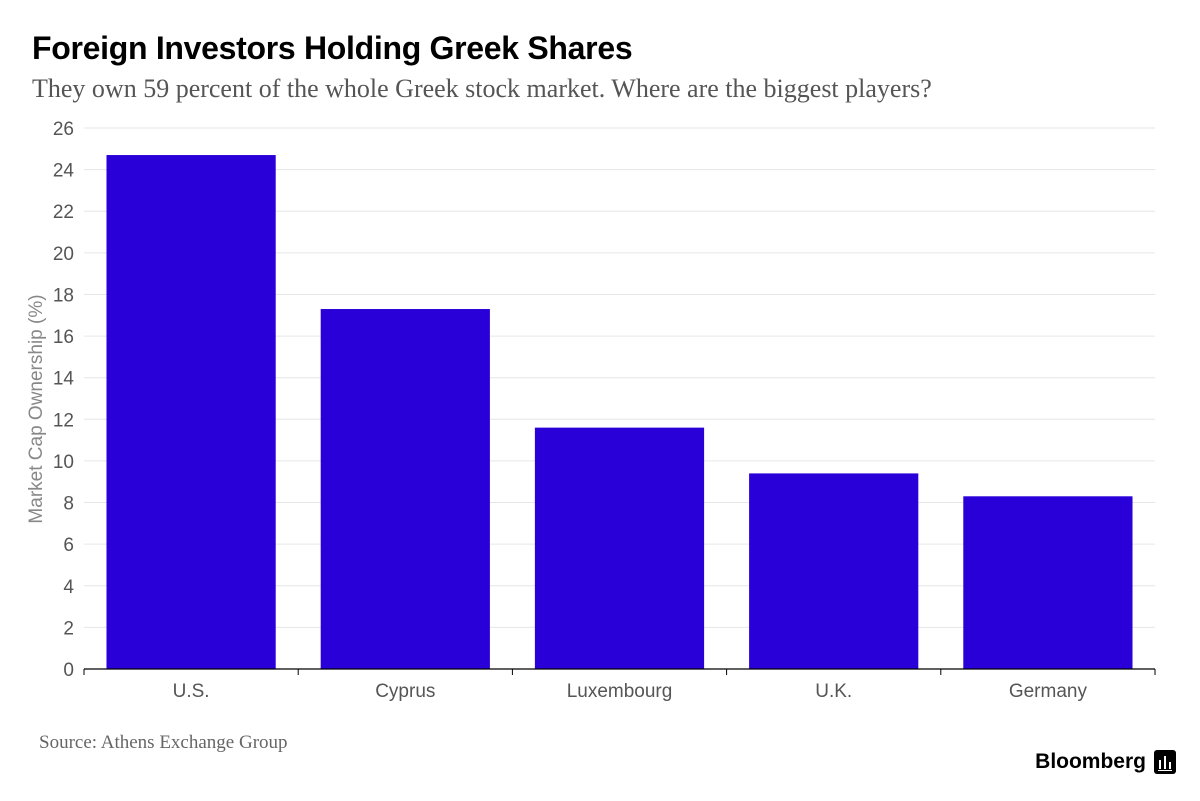 This screenshot has height=801, width=1200. What do you see at coordinates (1048, 691) in the screenshot?
I see `x-tick-label: Germany` at bounding box center [1048, 691].